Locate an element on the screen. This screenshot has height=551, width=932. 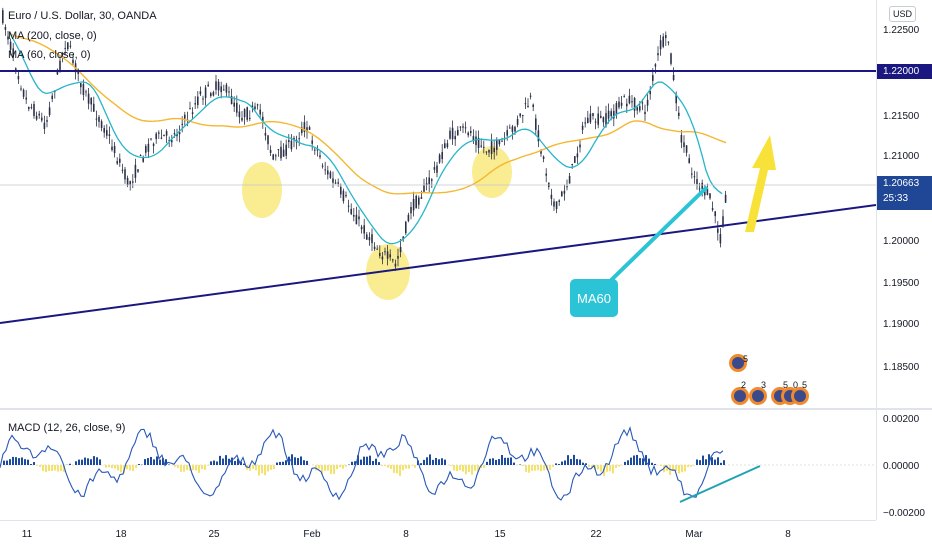
bar-countdown: 25:33 is located at coordinates (907, 198).